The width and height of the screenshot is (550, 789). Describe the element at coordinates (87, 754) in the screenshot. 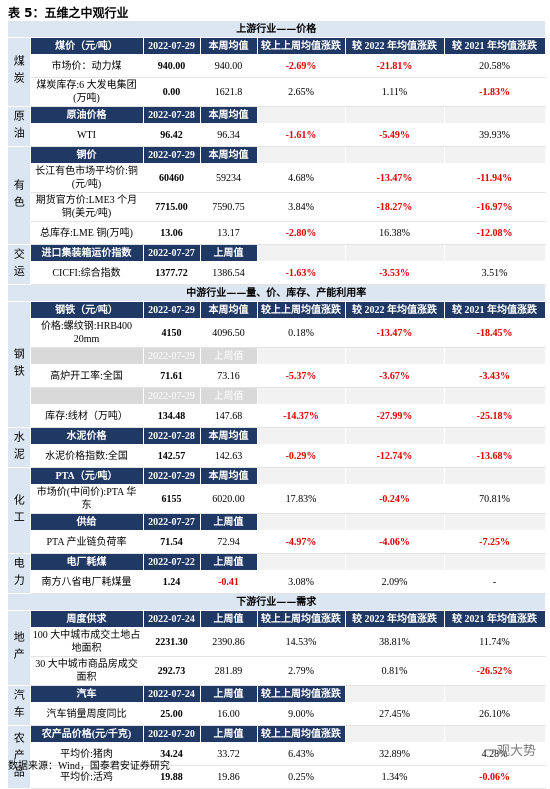

I see `row-label: 平均价:猪肉` at that location.